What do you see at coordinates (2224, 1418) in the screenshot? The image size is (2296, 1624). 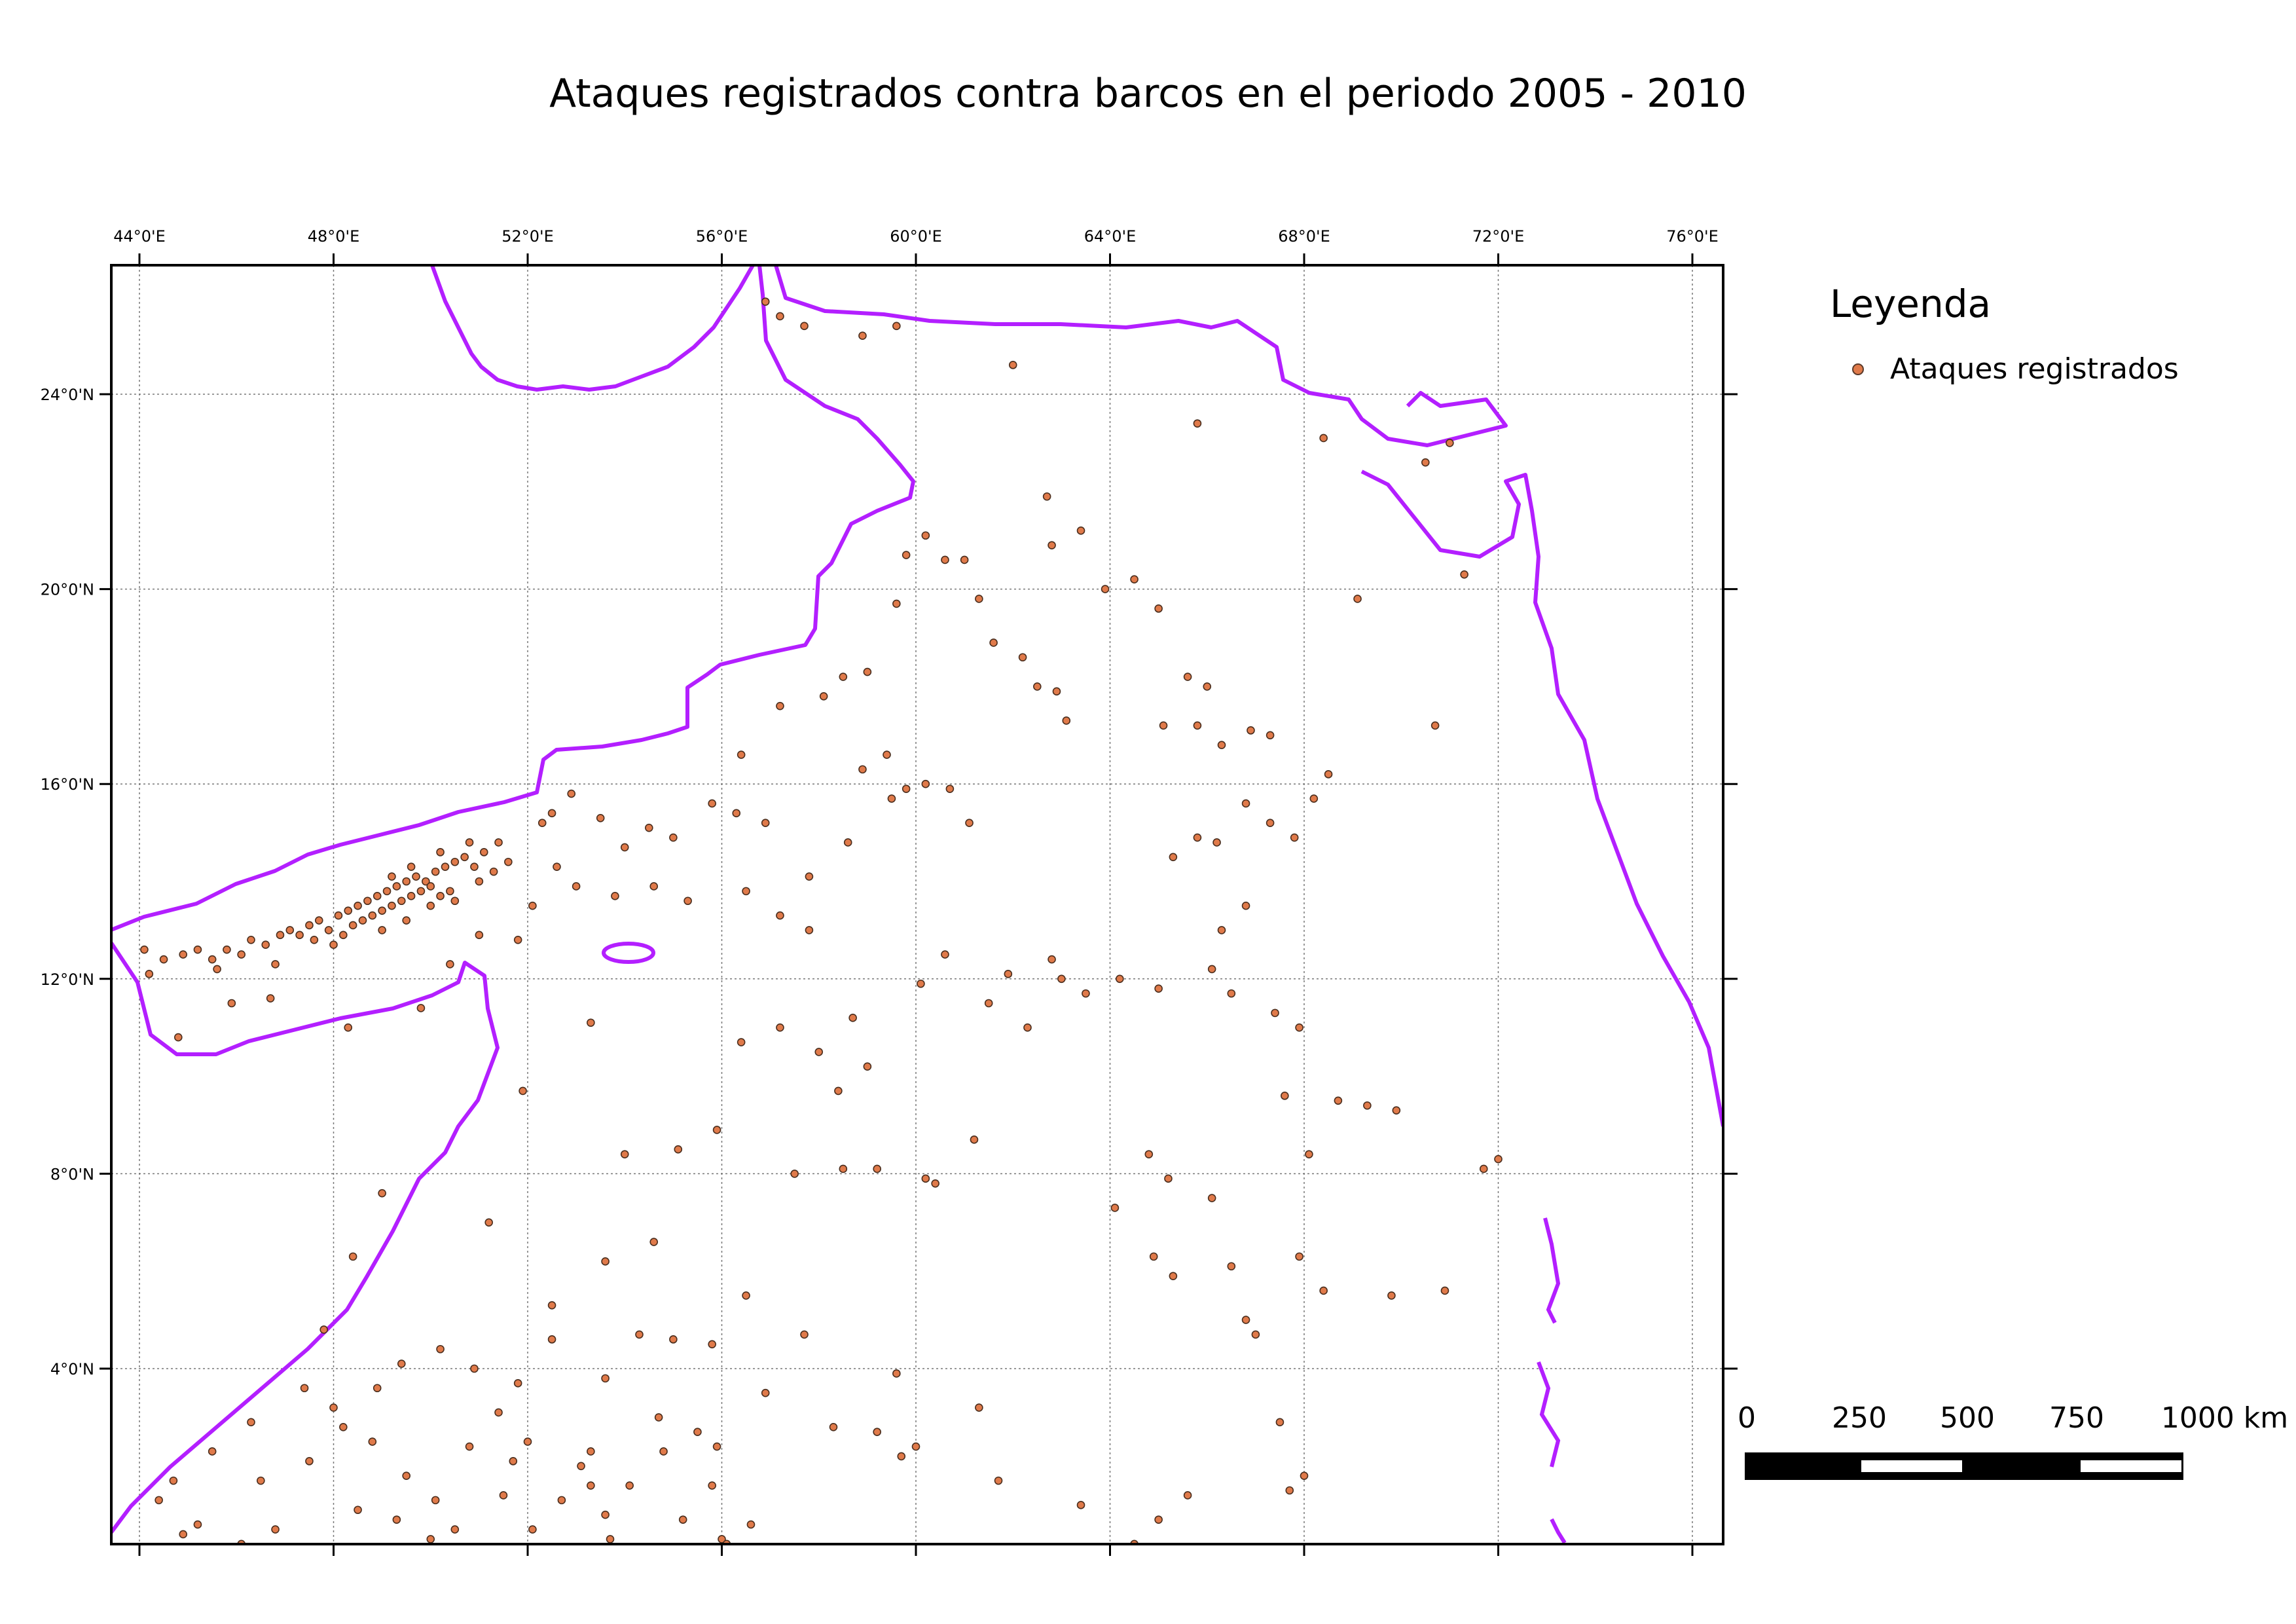 I see `scale-label-1000: 1000 km` at bounding box center [2224, 1418].